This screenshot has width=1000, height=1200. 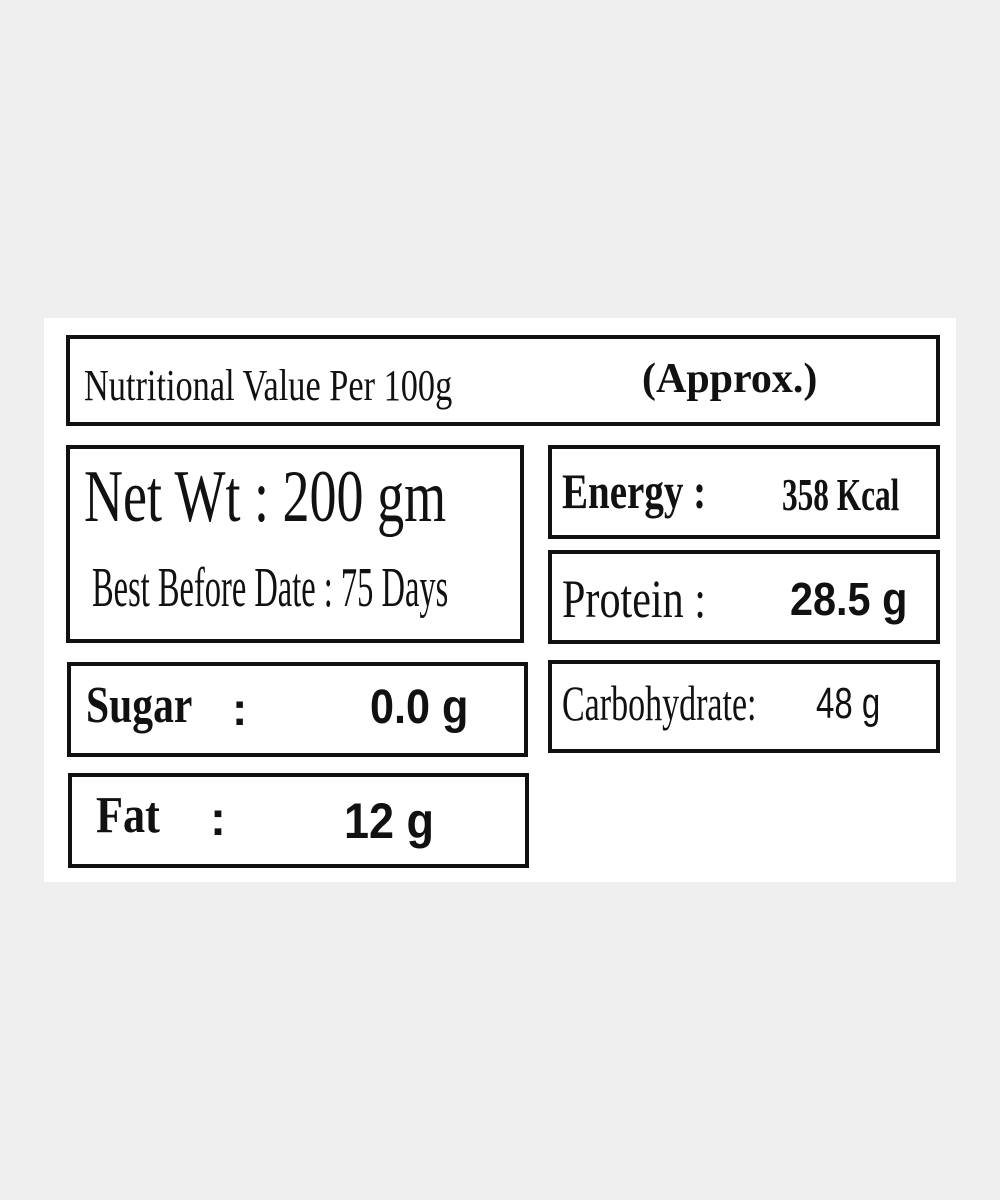 What do you see at coordinates (139, 705) in the screenshot?
I see `sugar-label: Sugar` at bounding box center [139, 705].